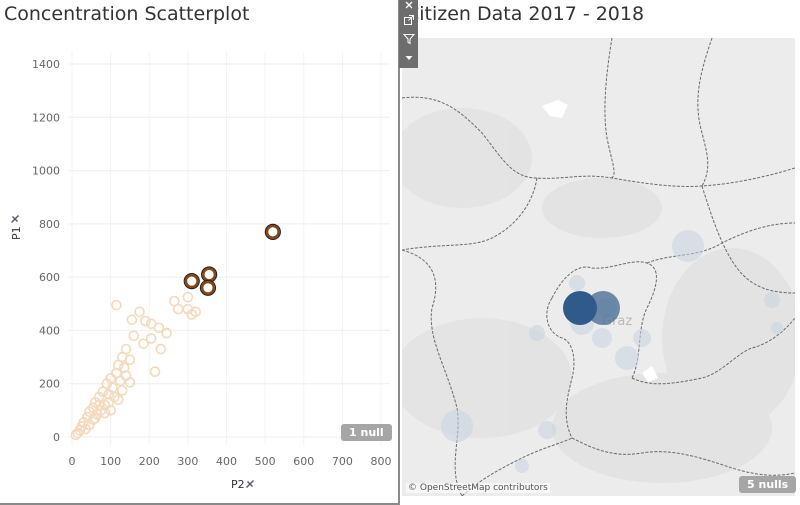  Describe the element at coordinates (797, 267) in the screenshot. I see `map-right-edge` at that location.